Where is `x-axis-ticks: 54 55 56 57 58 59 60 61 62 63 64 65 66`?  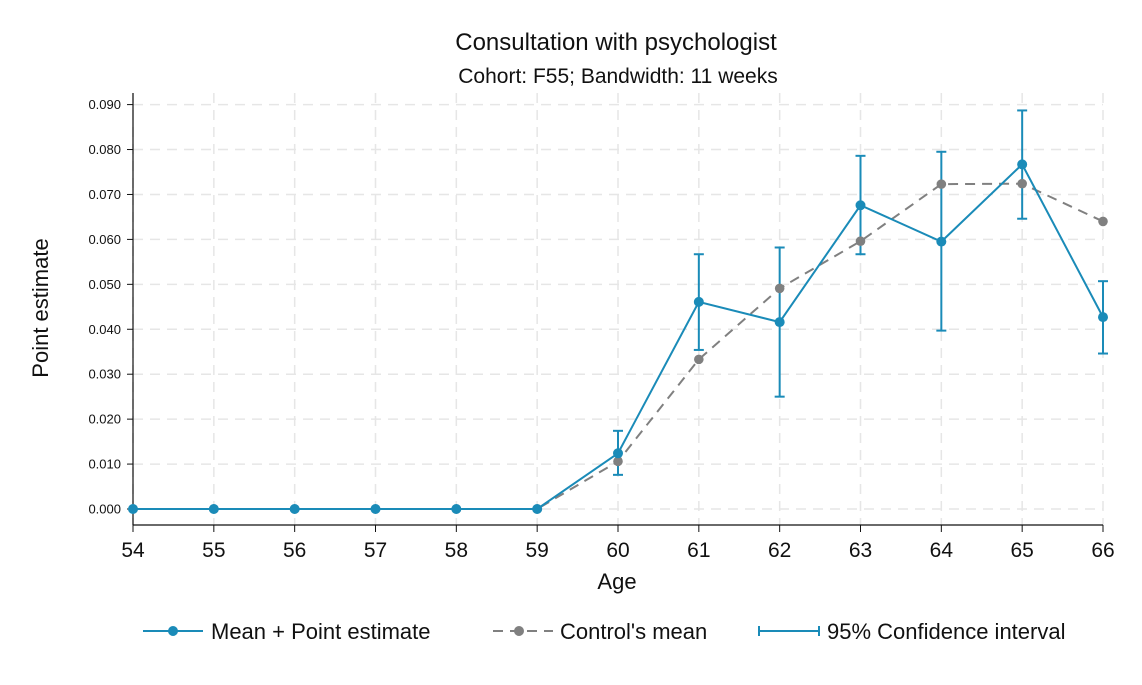 x-axis-ticks: 54 55 56 57 58 59 60 61 62 63 64 65 66 is located at coordinates (618, 543).